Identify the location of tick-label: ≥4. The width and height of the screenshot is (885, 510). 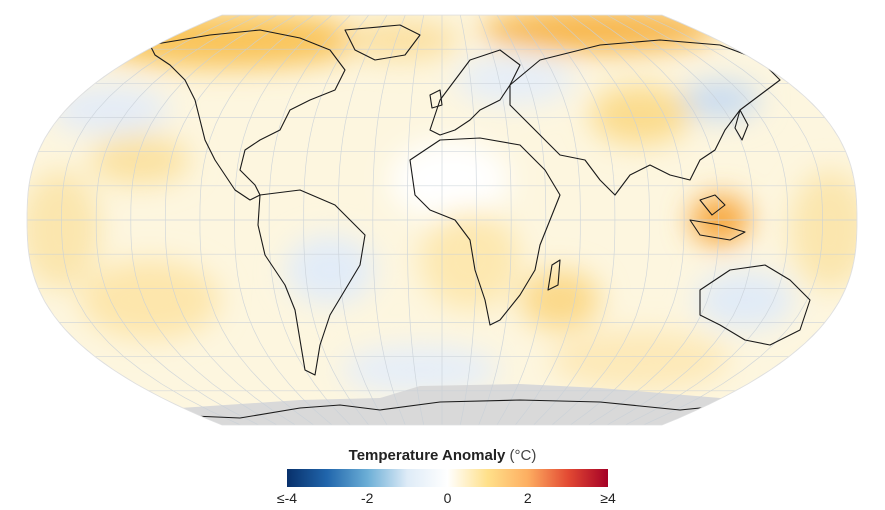
(608, 498).